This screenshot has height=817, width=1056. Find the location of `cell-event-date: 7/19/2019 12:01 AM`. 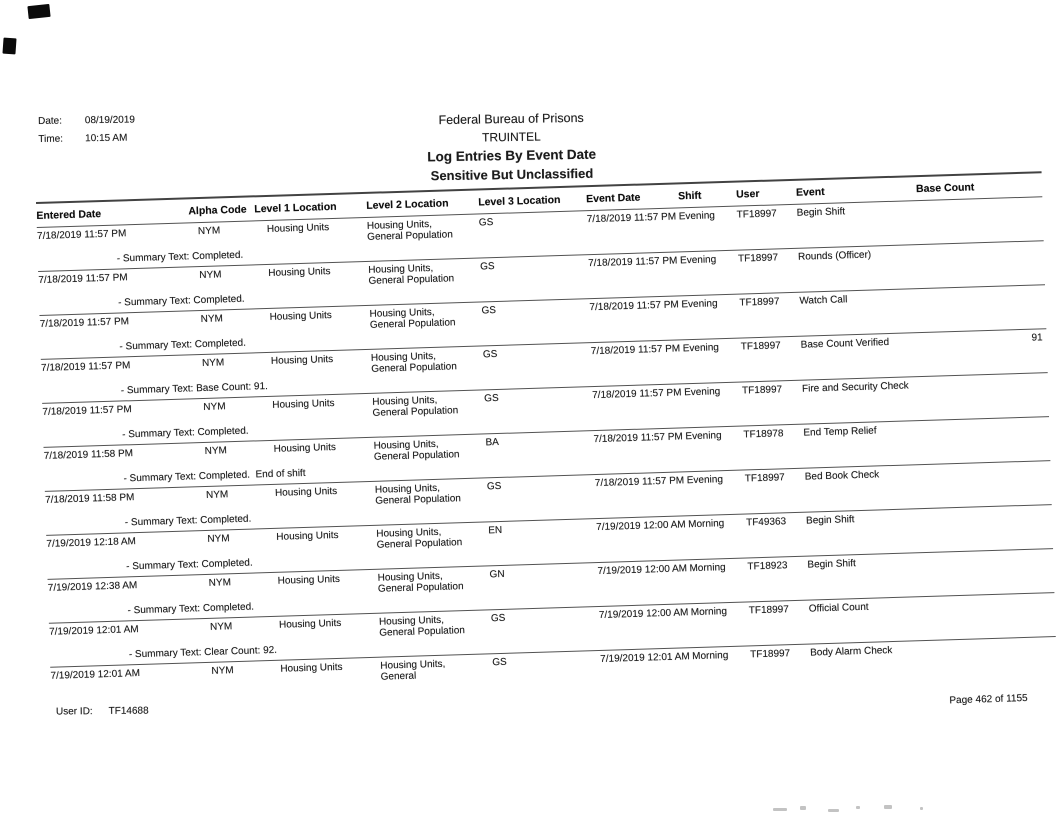

cell-event-date: 7/19/2019 12:01 AM is located at coordinates (645, 658).